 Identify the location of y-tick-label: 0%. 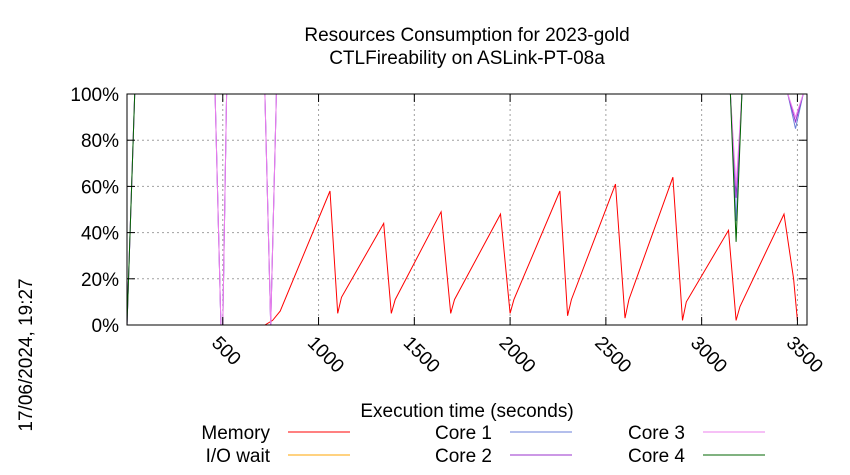
(106, 326).